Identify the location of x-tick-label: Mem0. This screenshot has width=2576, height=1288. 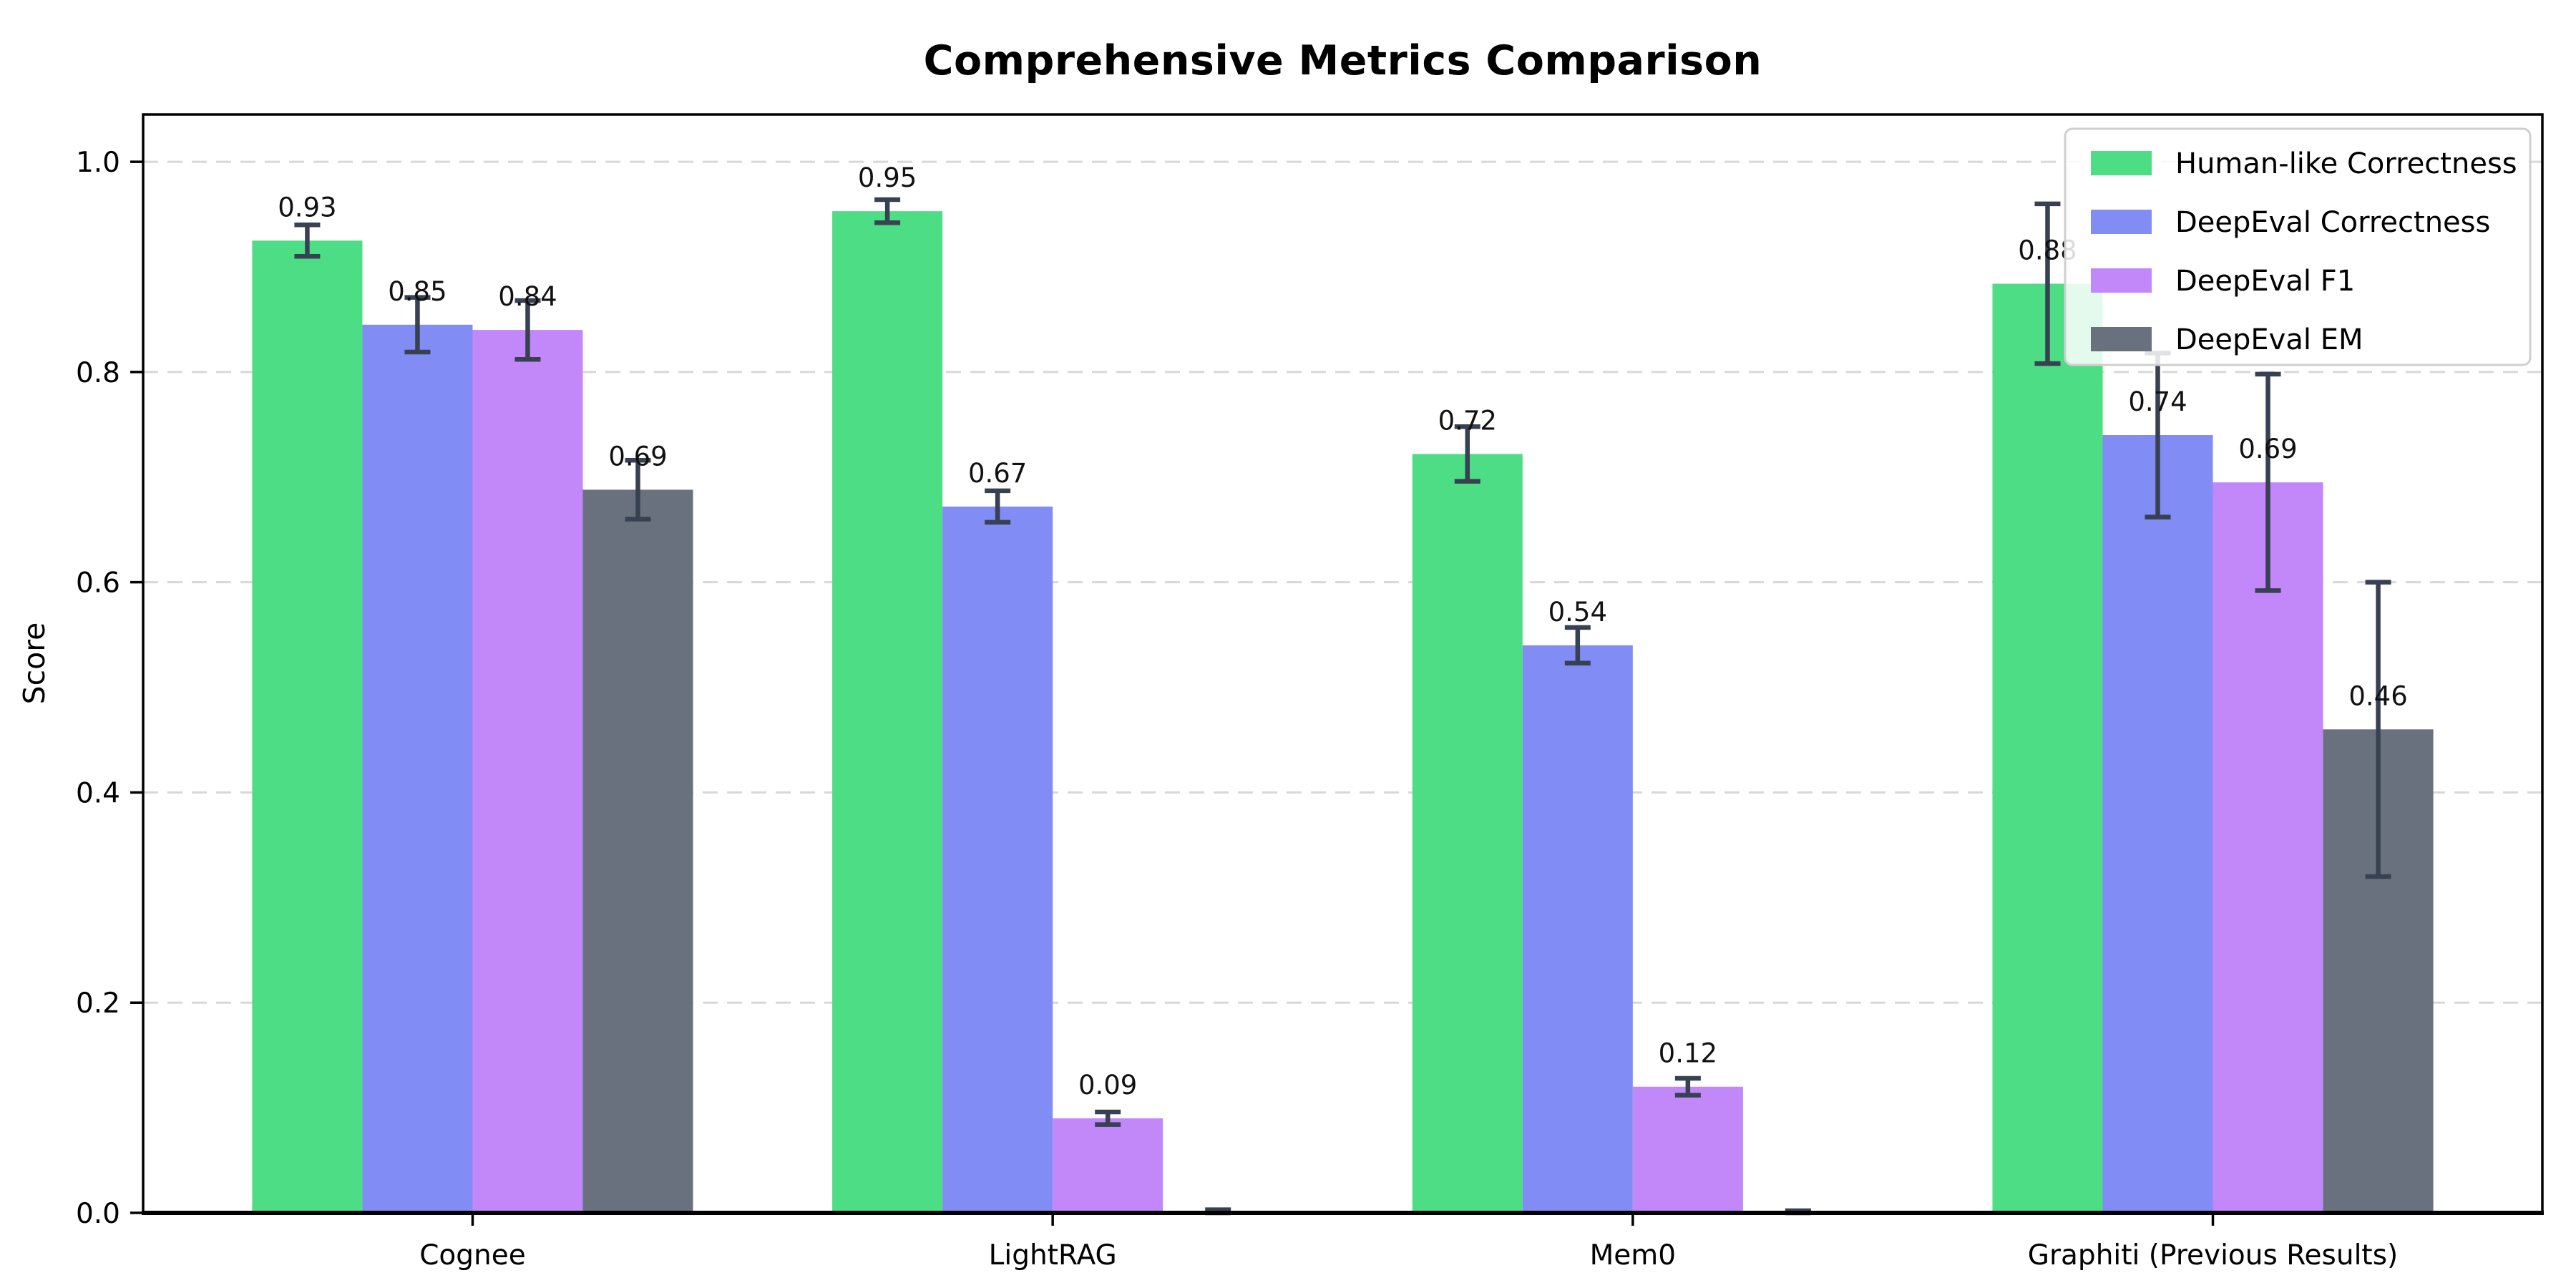
(1633, 1255).